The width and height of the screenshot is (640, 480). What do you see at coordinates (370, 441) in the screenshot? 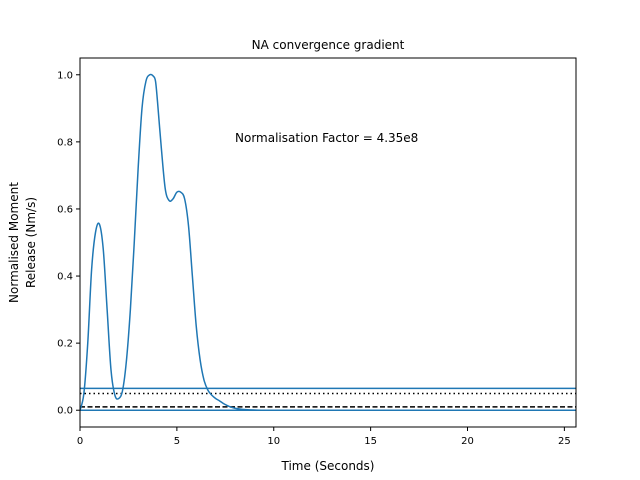
I see `x-tick-label: 15` at bounding box center [370, 441].